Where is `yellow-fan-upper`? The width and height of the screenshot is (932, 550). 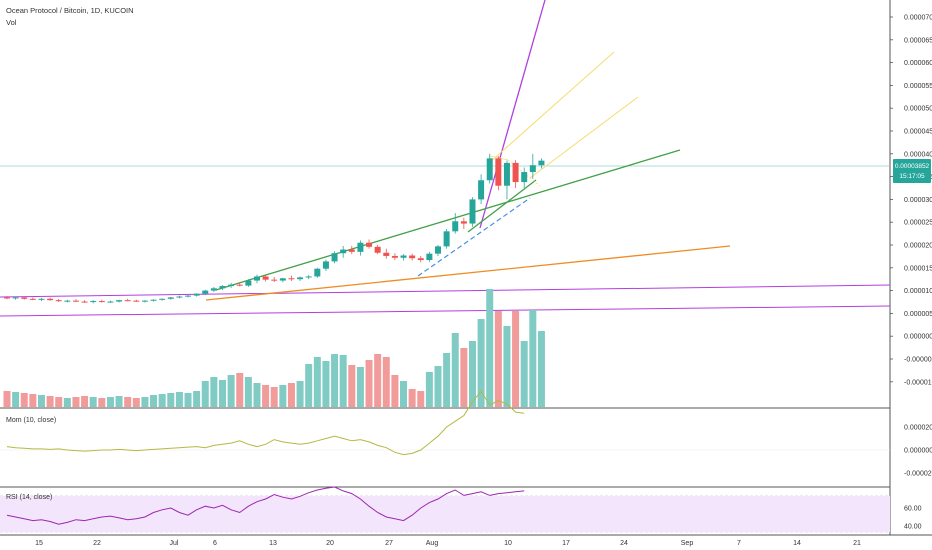 yellow-fan-upper is located at coordinates (552, 107).